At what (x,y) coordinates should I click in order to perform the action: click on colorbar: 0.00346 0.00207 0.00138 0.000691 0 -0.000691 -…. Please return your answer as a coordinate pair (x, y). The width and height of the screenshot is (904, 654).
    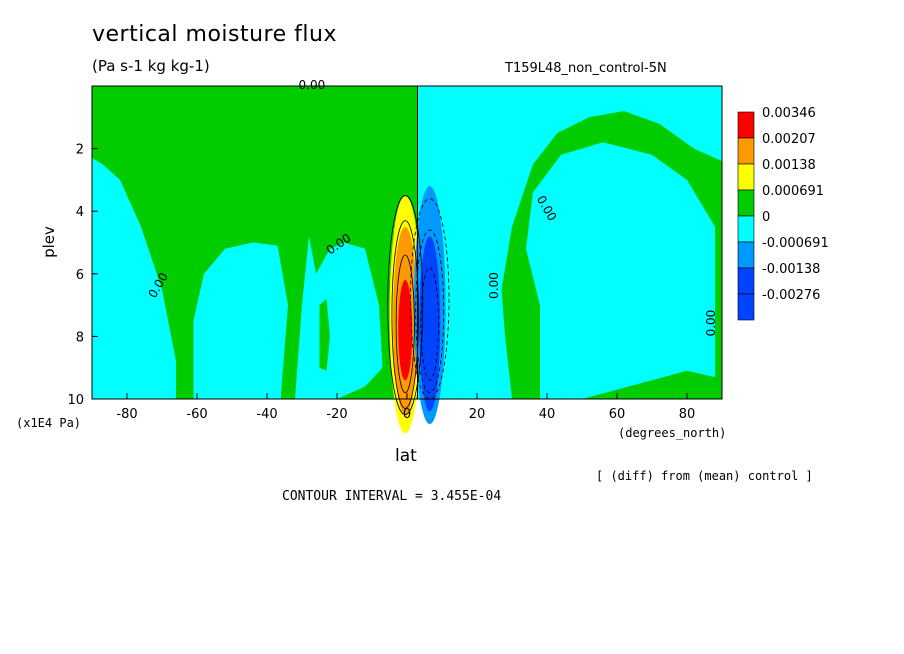
    Looking at the image, I should click on (783, 213).